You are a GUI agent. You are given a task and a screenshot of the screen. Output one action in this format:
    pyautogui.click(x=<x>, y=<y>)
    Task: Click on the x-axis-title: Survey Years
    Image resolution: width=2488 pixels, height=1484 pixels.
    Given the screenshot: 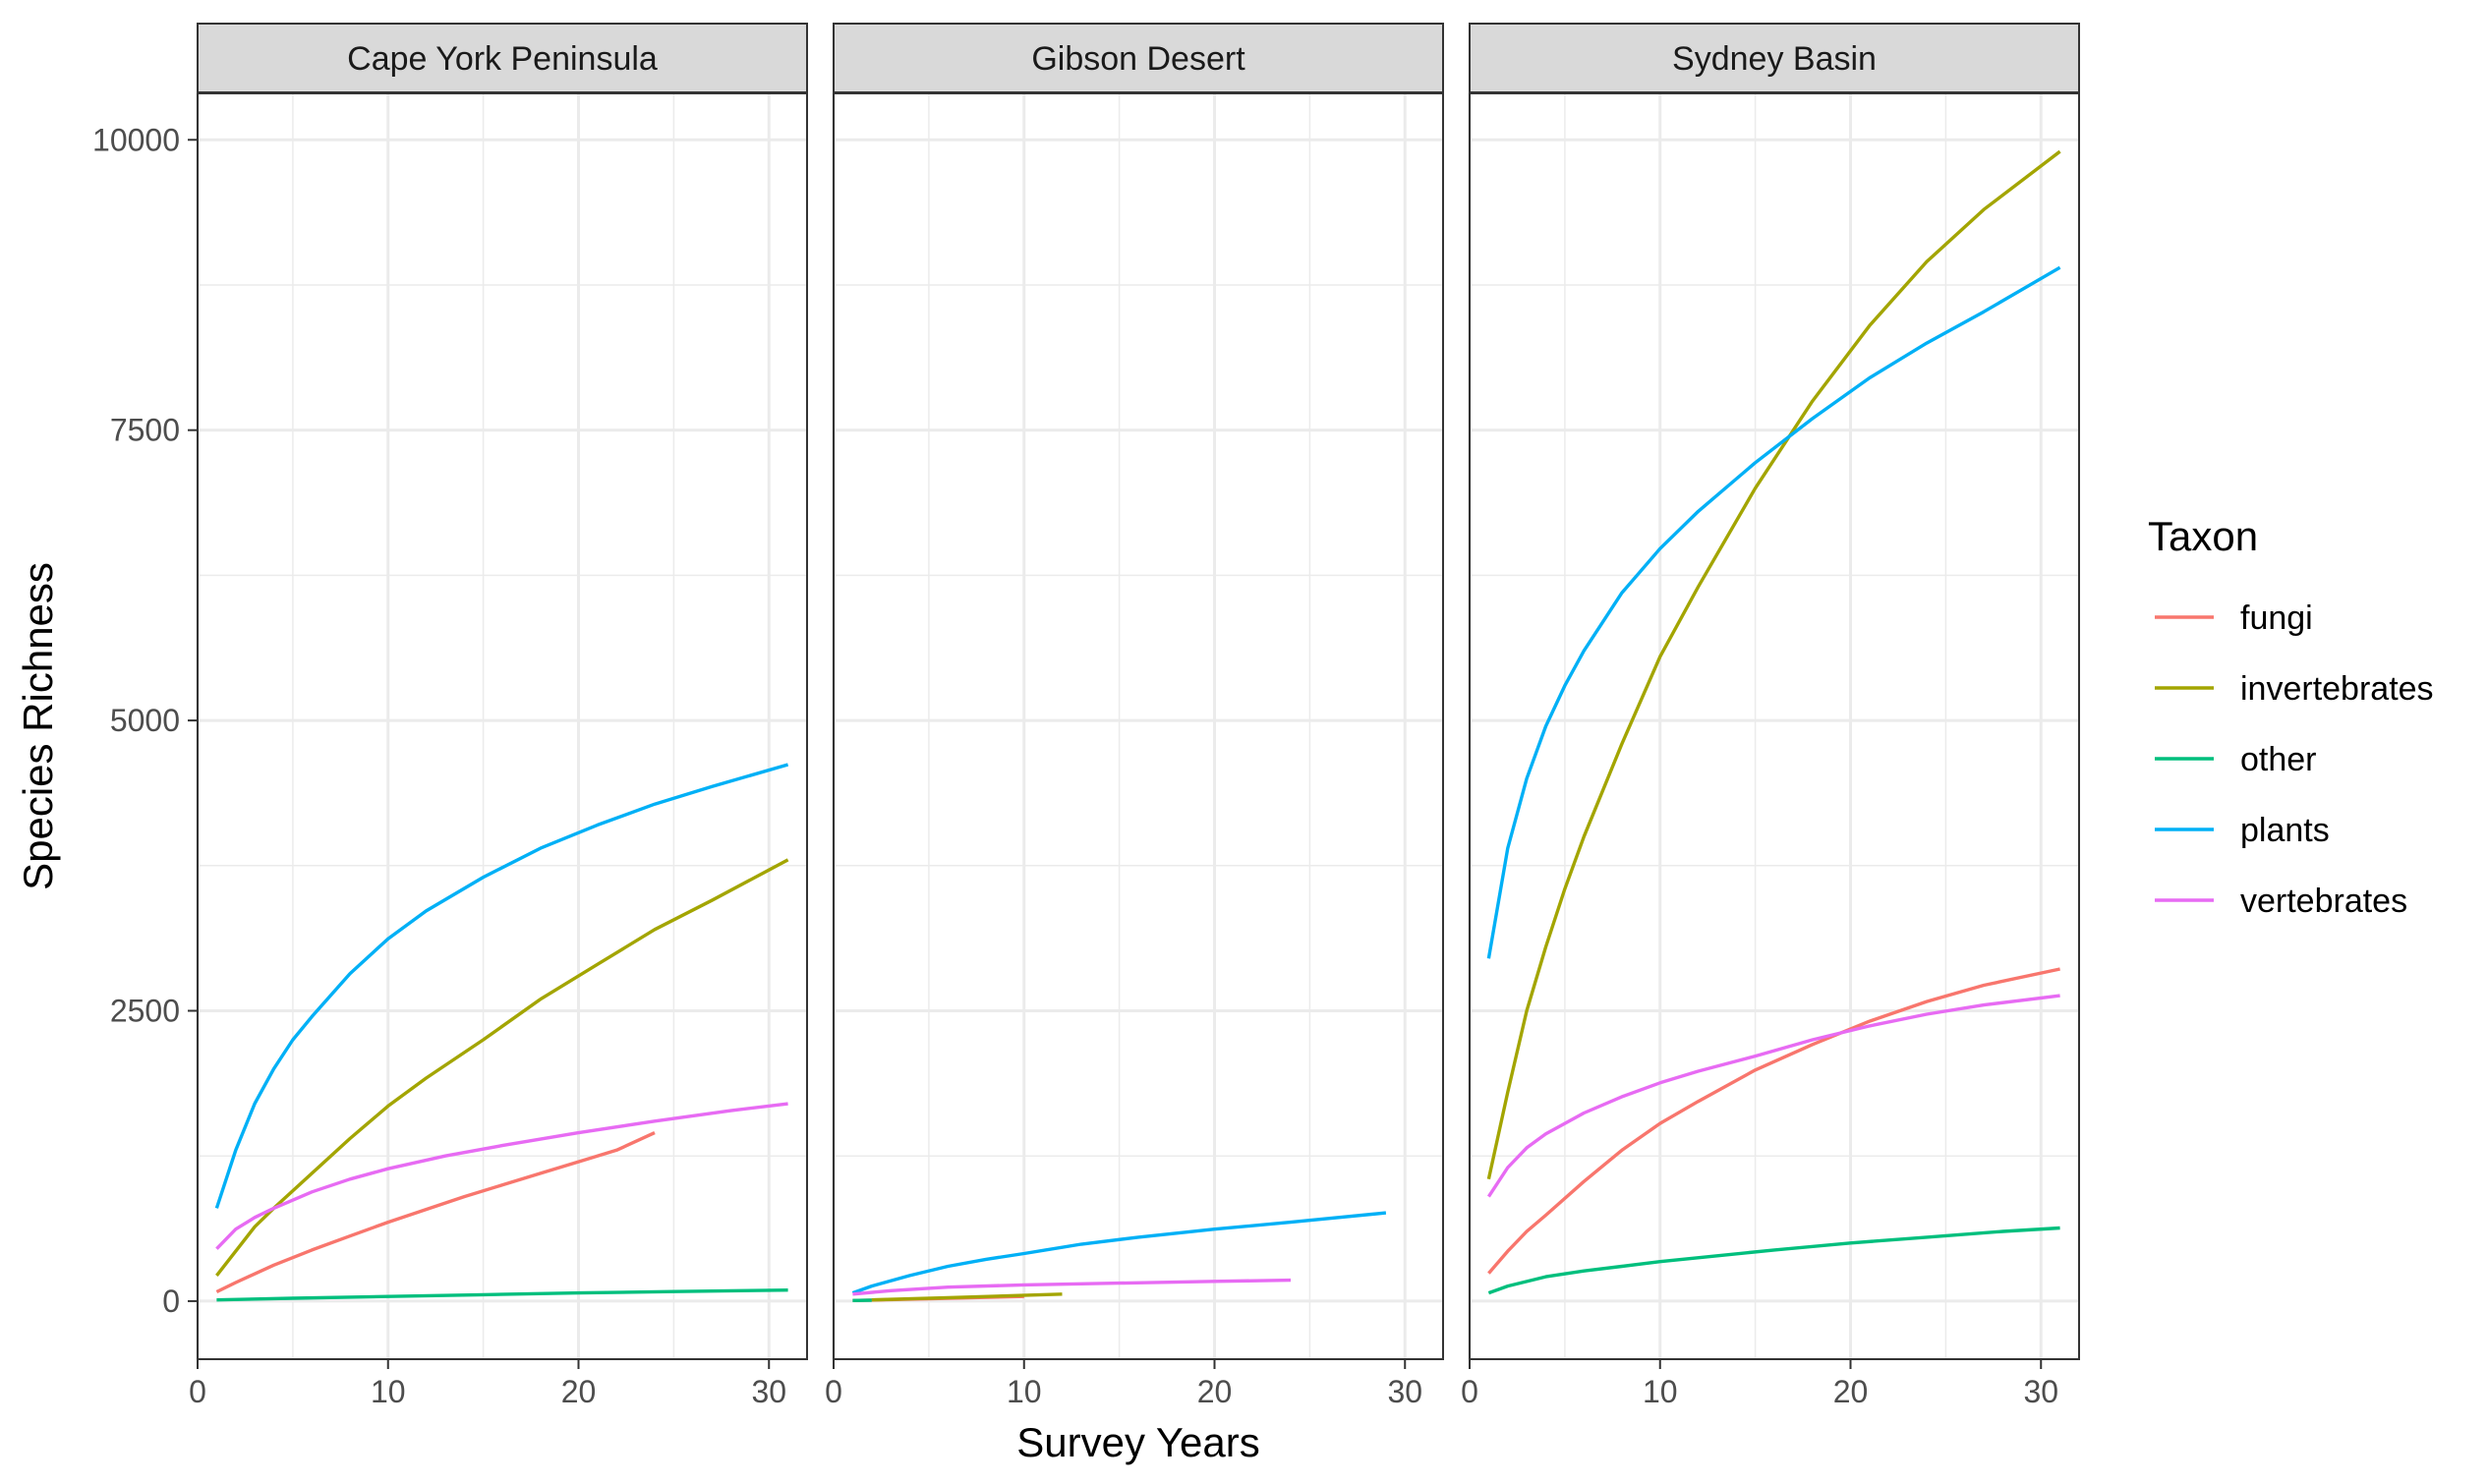 What is the action you would take?
    pyautogui.click(x=1138, y=1442)
    